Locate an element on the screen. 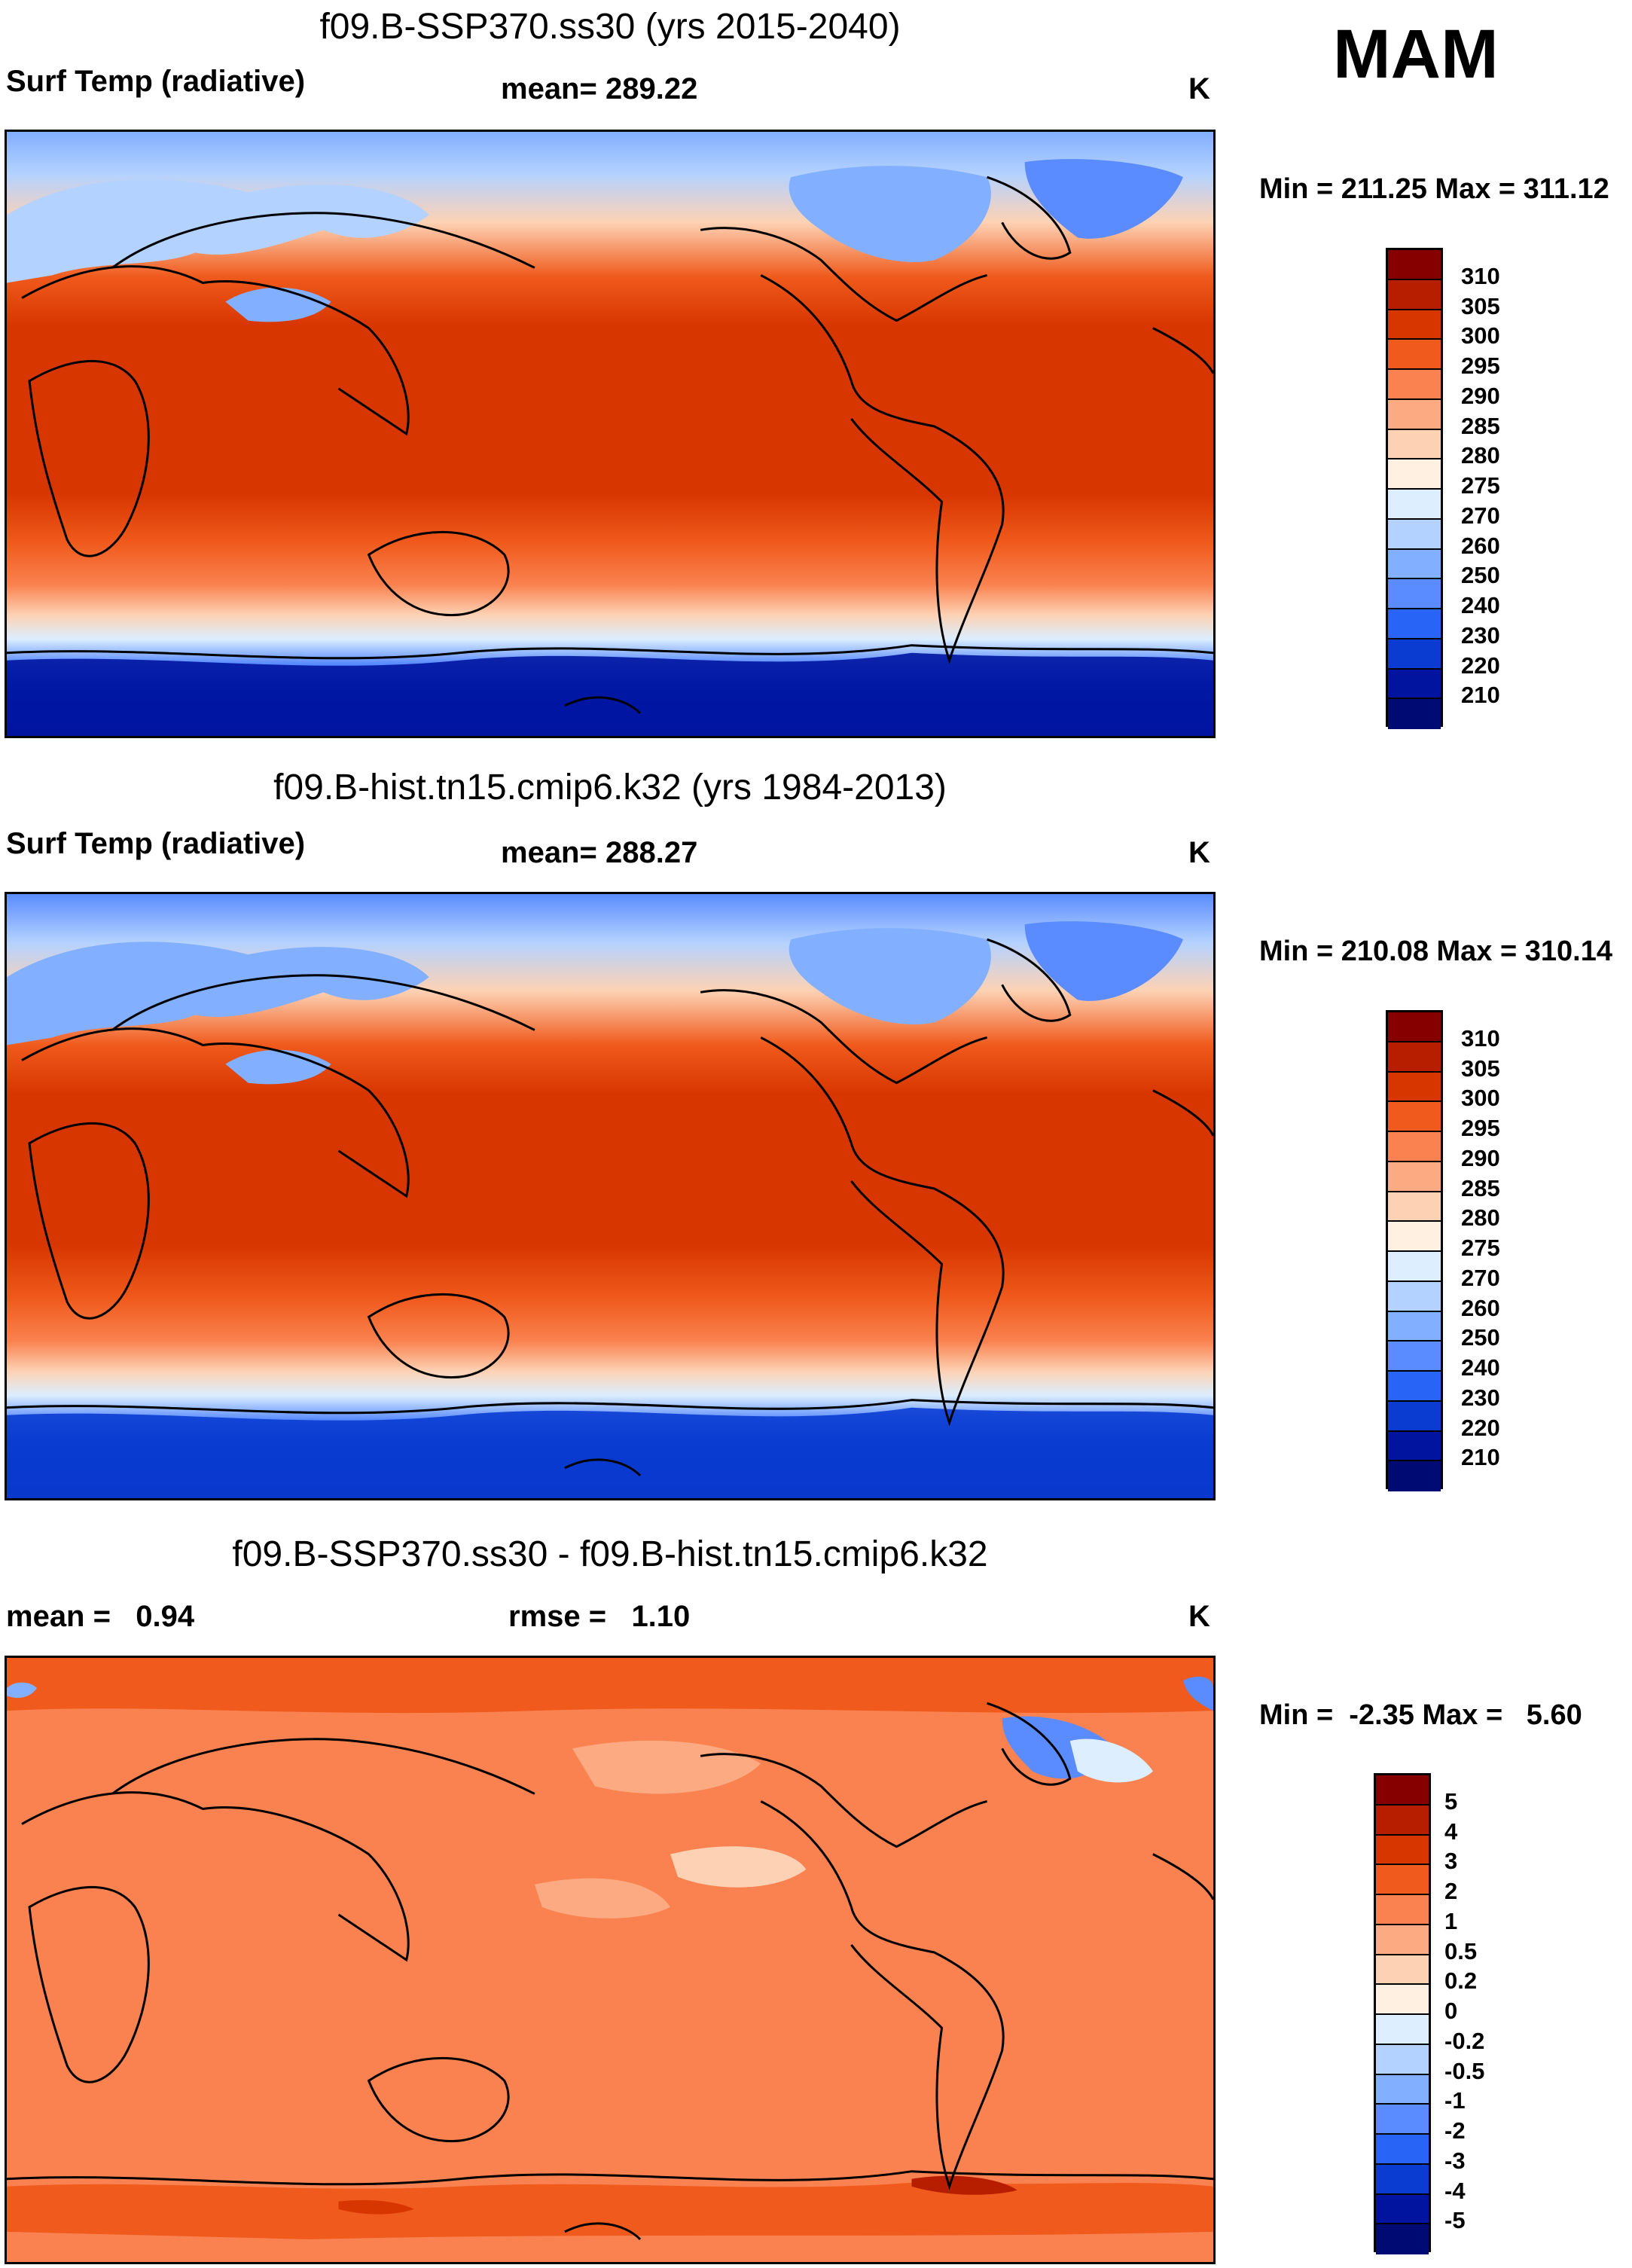 The height and width of the screenshot is (2268, 1632). colorbar-tick-label: 240 is located at coordinates (1480, 605).